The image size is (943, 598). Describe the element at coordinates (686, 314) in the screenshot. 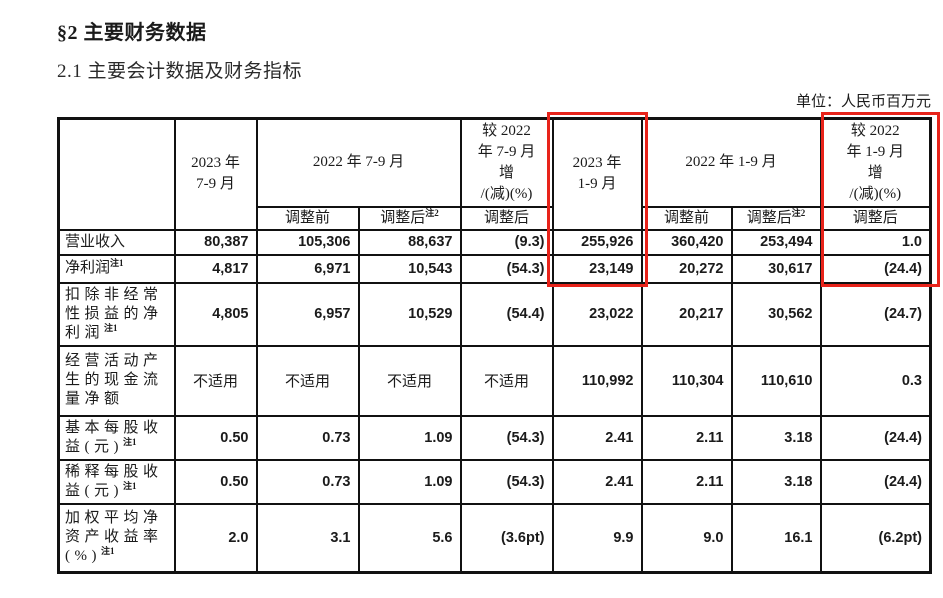

I see `table-cell: 20,217` at that location.